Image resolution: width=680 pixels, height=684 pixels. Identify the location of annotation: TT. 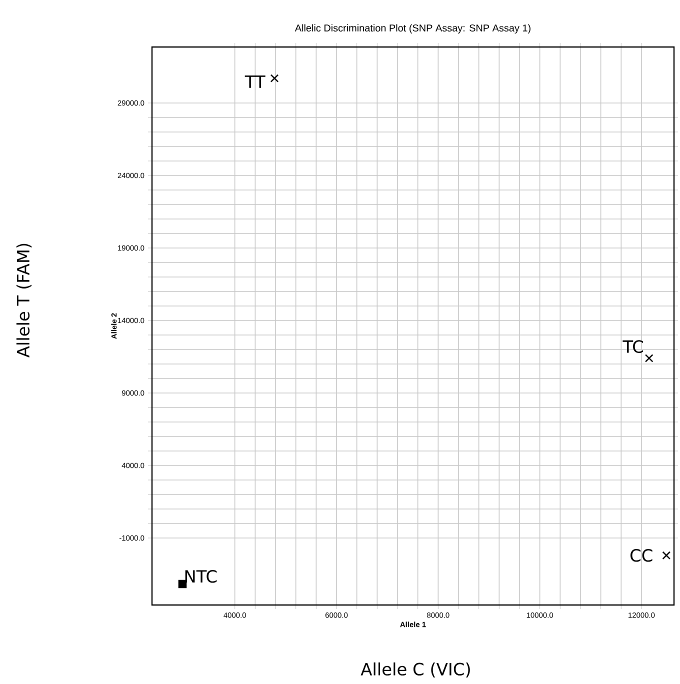
(255, 82).